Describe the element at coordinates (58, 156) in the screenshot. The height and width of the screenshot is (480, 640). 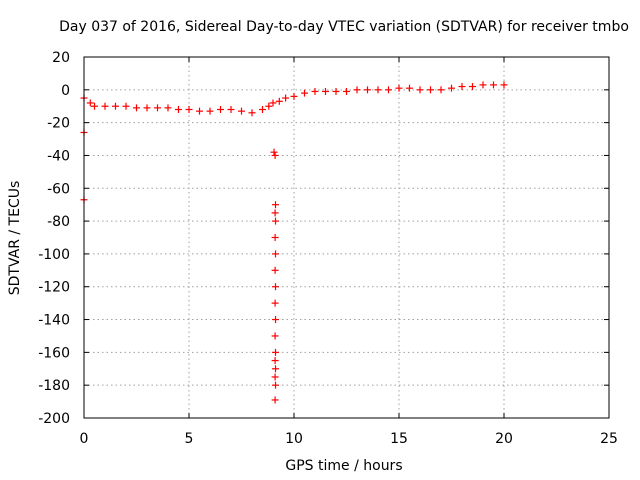
I see `y-tick-label: -40` at that location.